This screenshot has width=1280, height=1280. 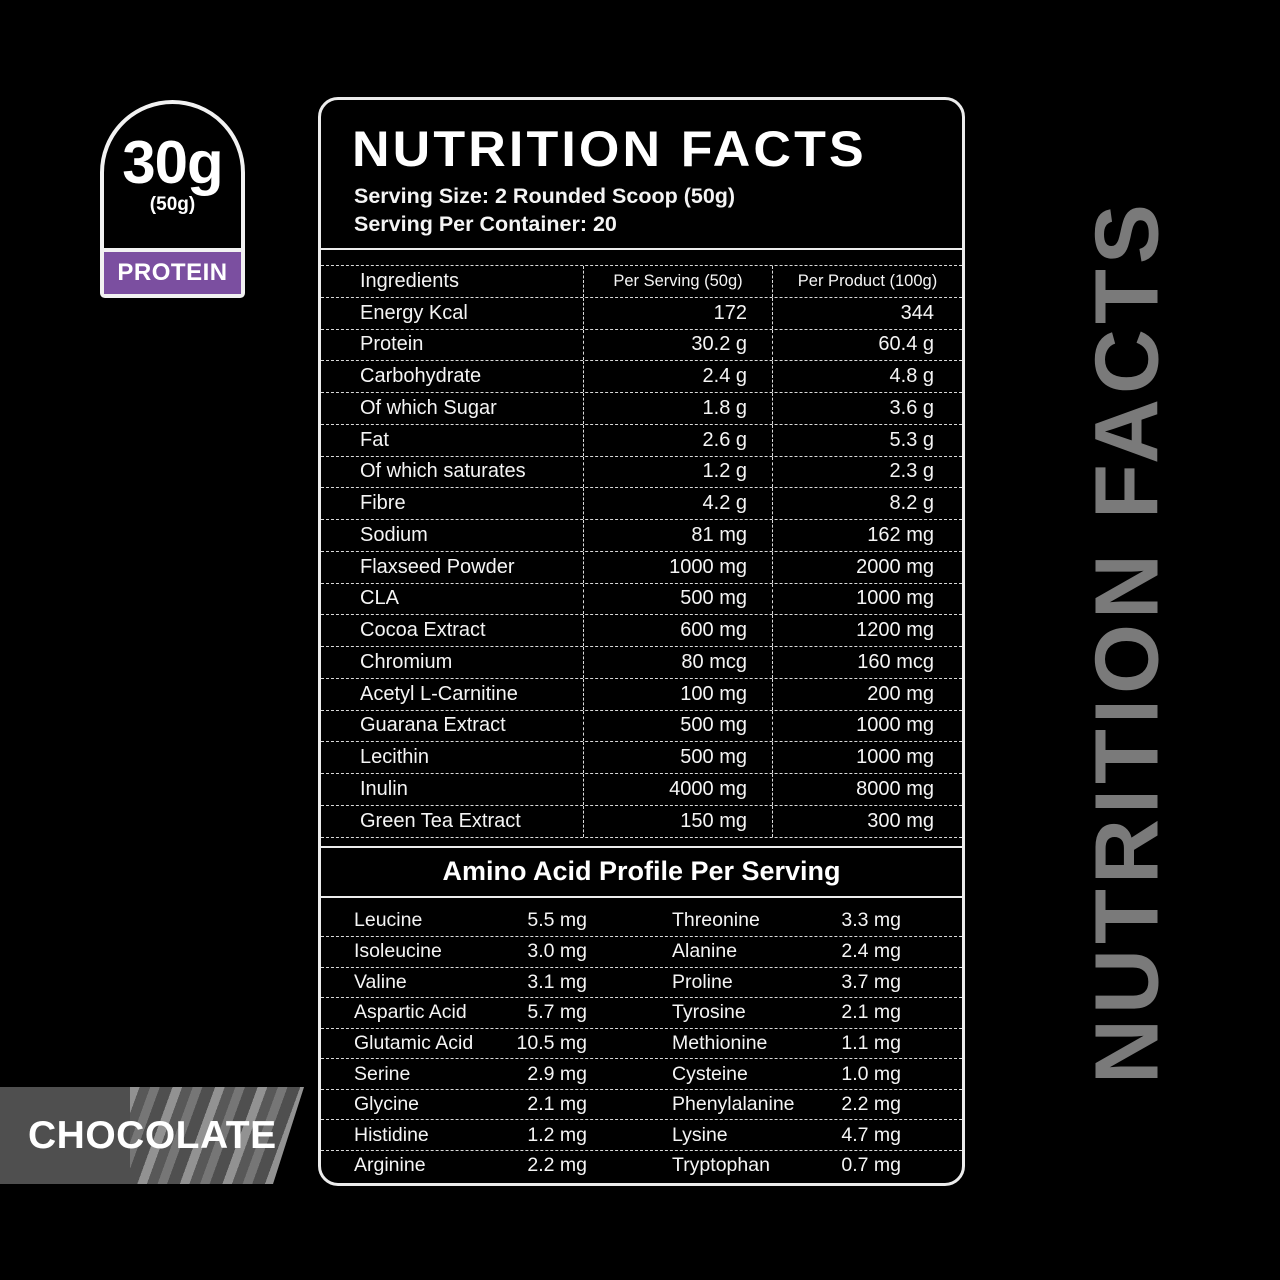 What do you see at coordinates (641, 1073) in the screenshot?
I see `amino-row: Serine 2.9 mg Cysteine 1.0 mg` at bounding box center [641, 1073].